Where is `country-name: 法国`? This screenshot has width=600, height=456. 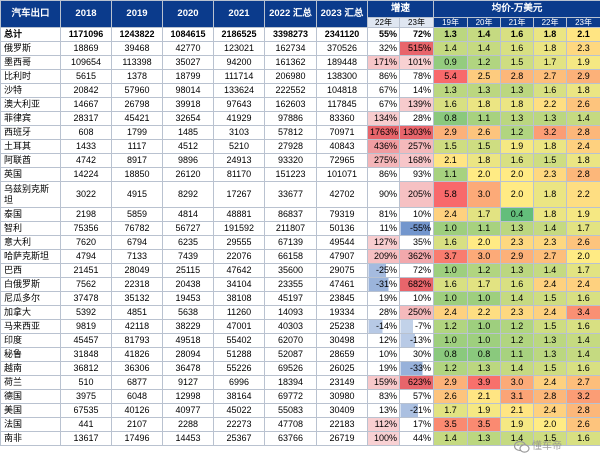 country-name: 法国 is located at coordinates (30, 424).